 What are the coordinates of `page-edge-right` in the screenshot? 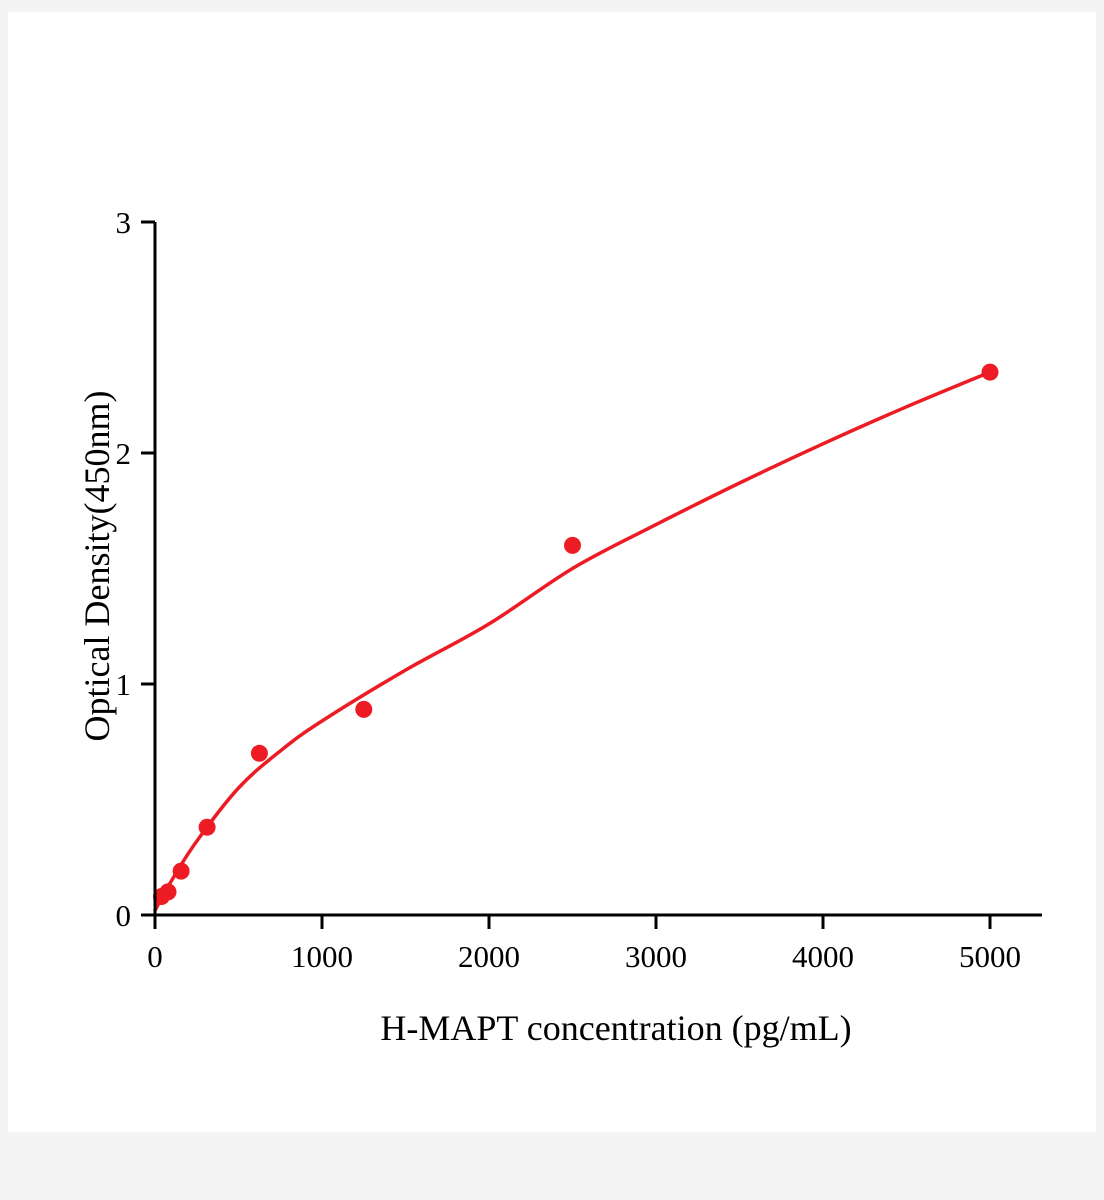 It's located at (1100, 600).